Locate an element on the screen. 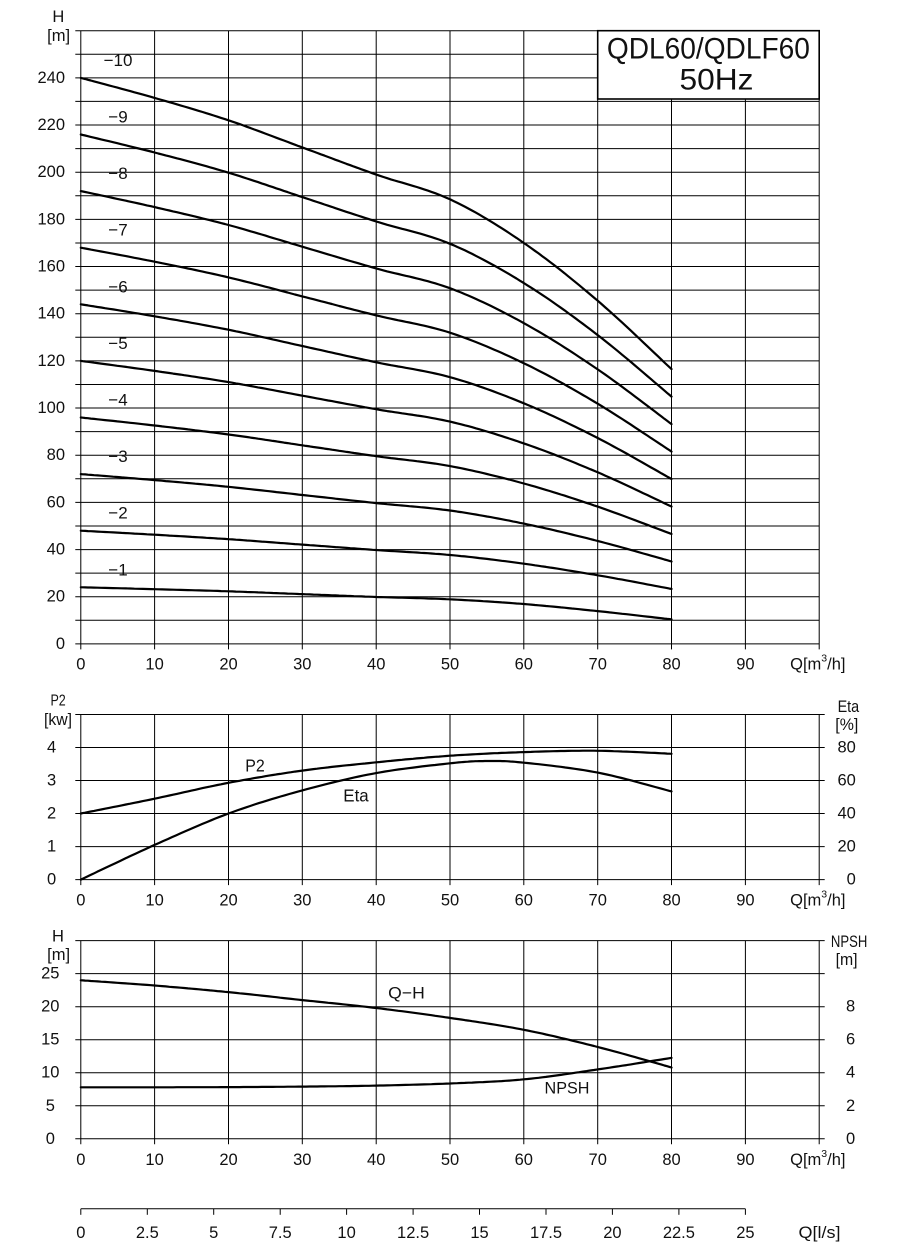 The height and width of the screenshot is (1252, 902). svg-text: −4 is located at coordinates (117, 400).